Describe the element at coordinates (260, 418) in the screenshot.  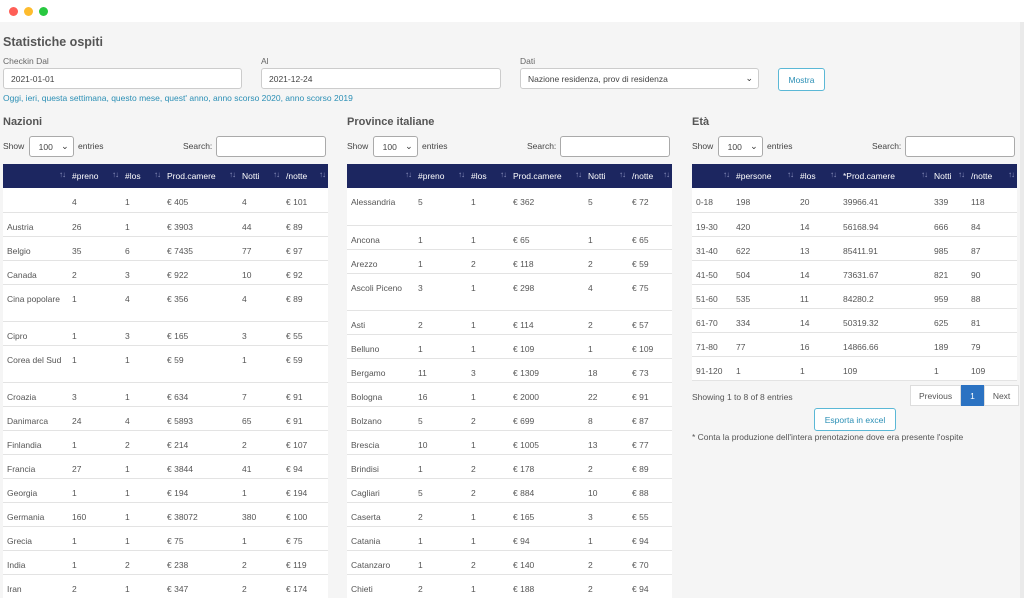
I see `table-cell: 65` at that location.